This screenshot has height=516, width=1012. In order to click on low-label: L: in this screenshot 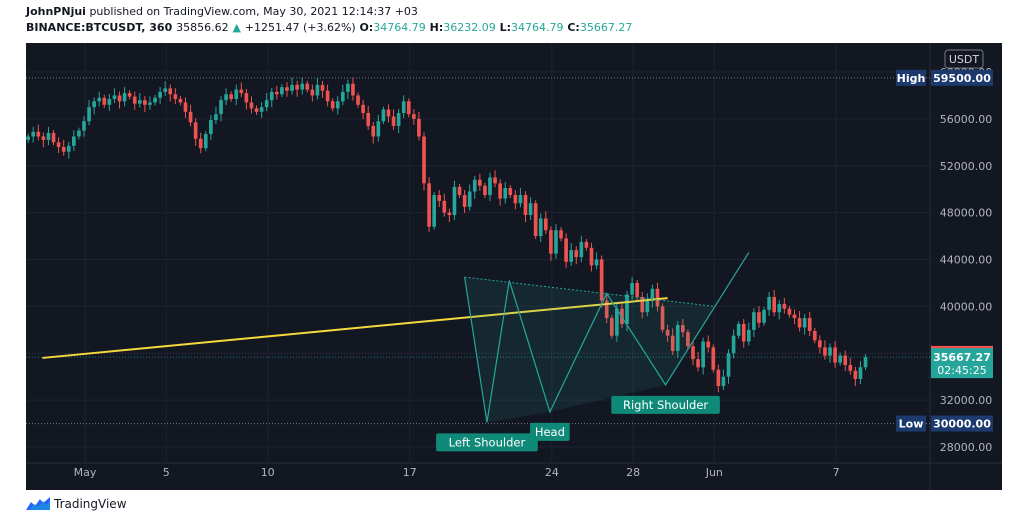, I will do `click(505, 27)`.